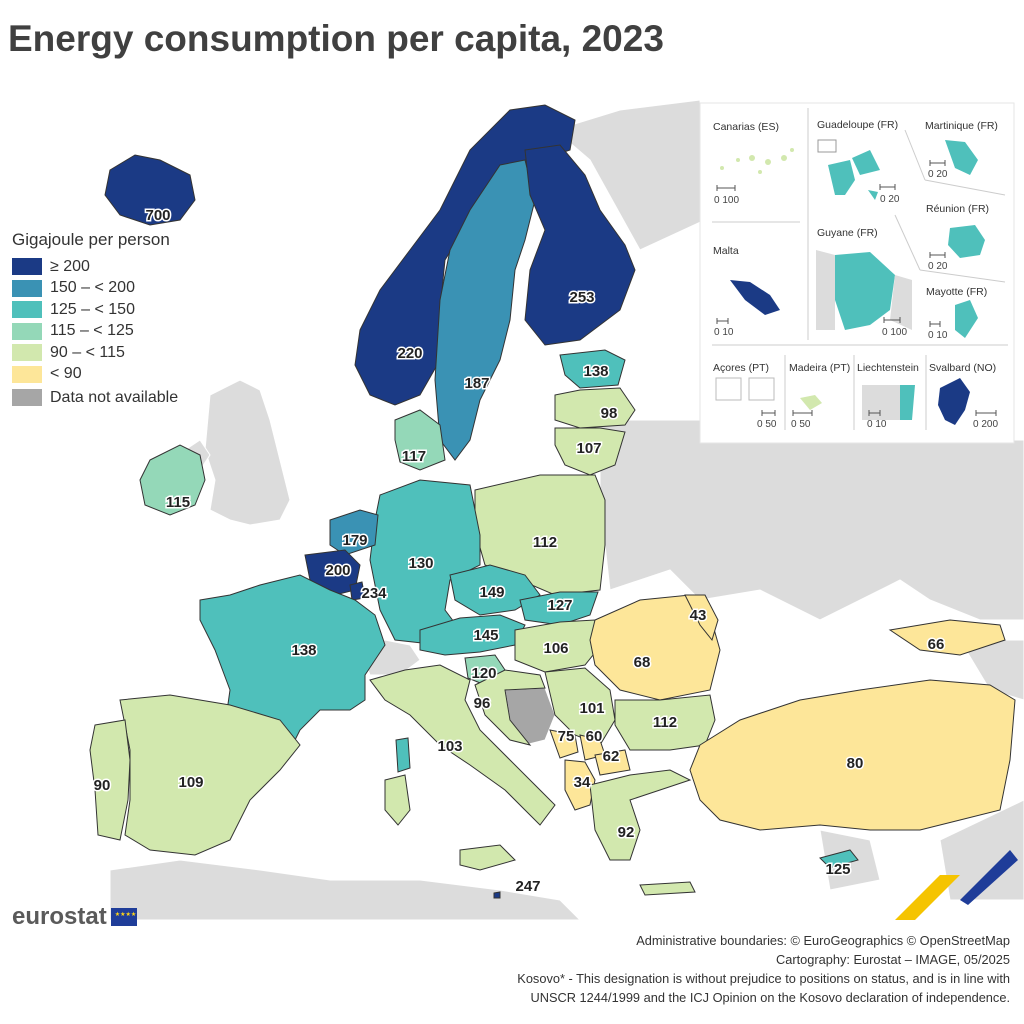 This screenshot has height=1024, width=1024. Describe the element at coordinates (482, 703) in the screenshot. I see `value-croatia: 96` at that location.